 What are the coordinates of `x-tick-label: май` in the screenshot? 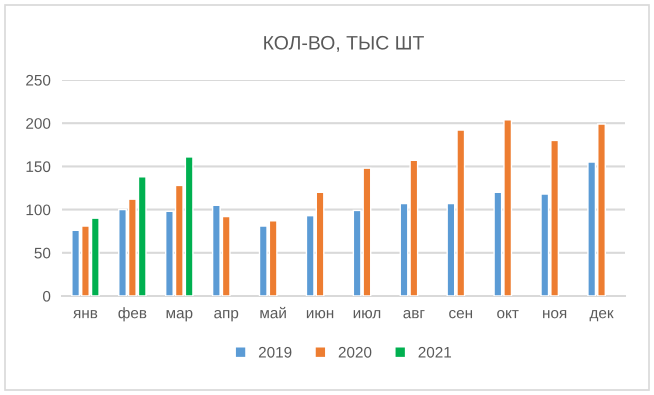 It's located at (273, 312).